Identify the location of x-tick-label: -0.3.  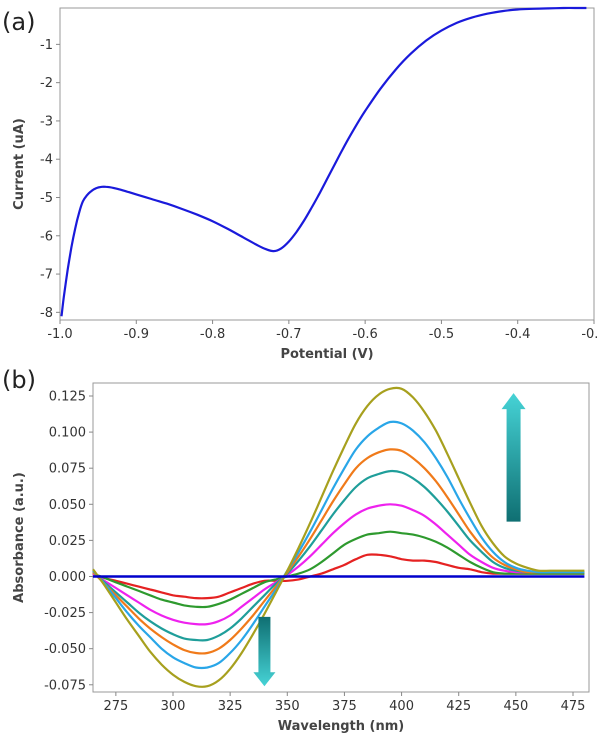
(590, 334).